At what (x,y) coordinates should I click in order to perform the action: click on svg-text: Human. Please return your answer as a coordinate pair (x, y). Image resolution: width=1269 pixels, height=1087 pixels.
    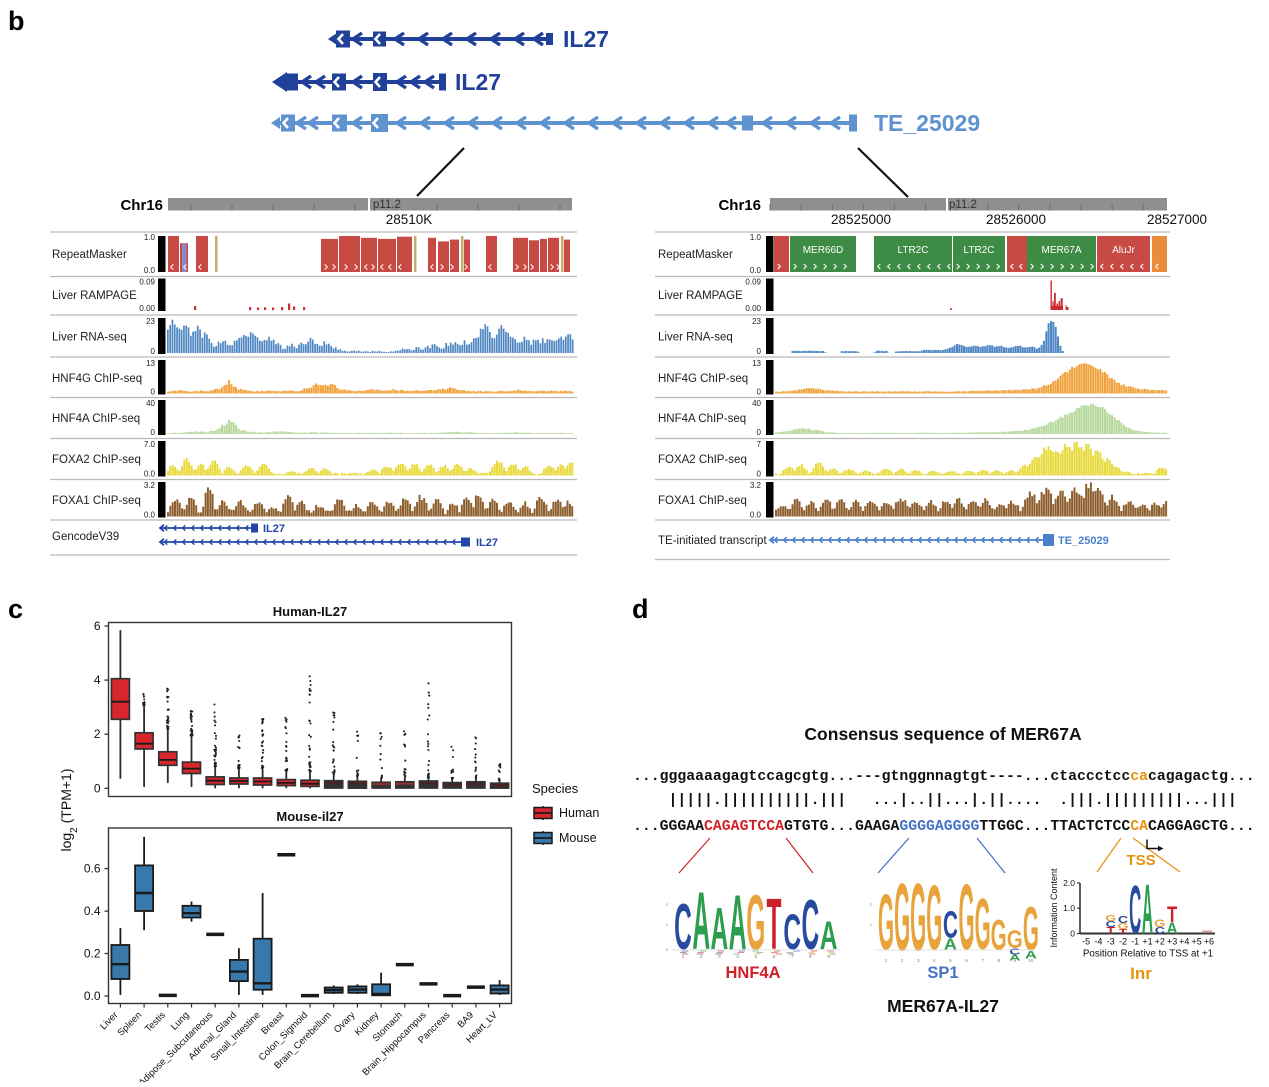
    Looking at the image, I should click on (579, 813).